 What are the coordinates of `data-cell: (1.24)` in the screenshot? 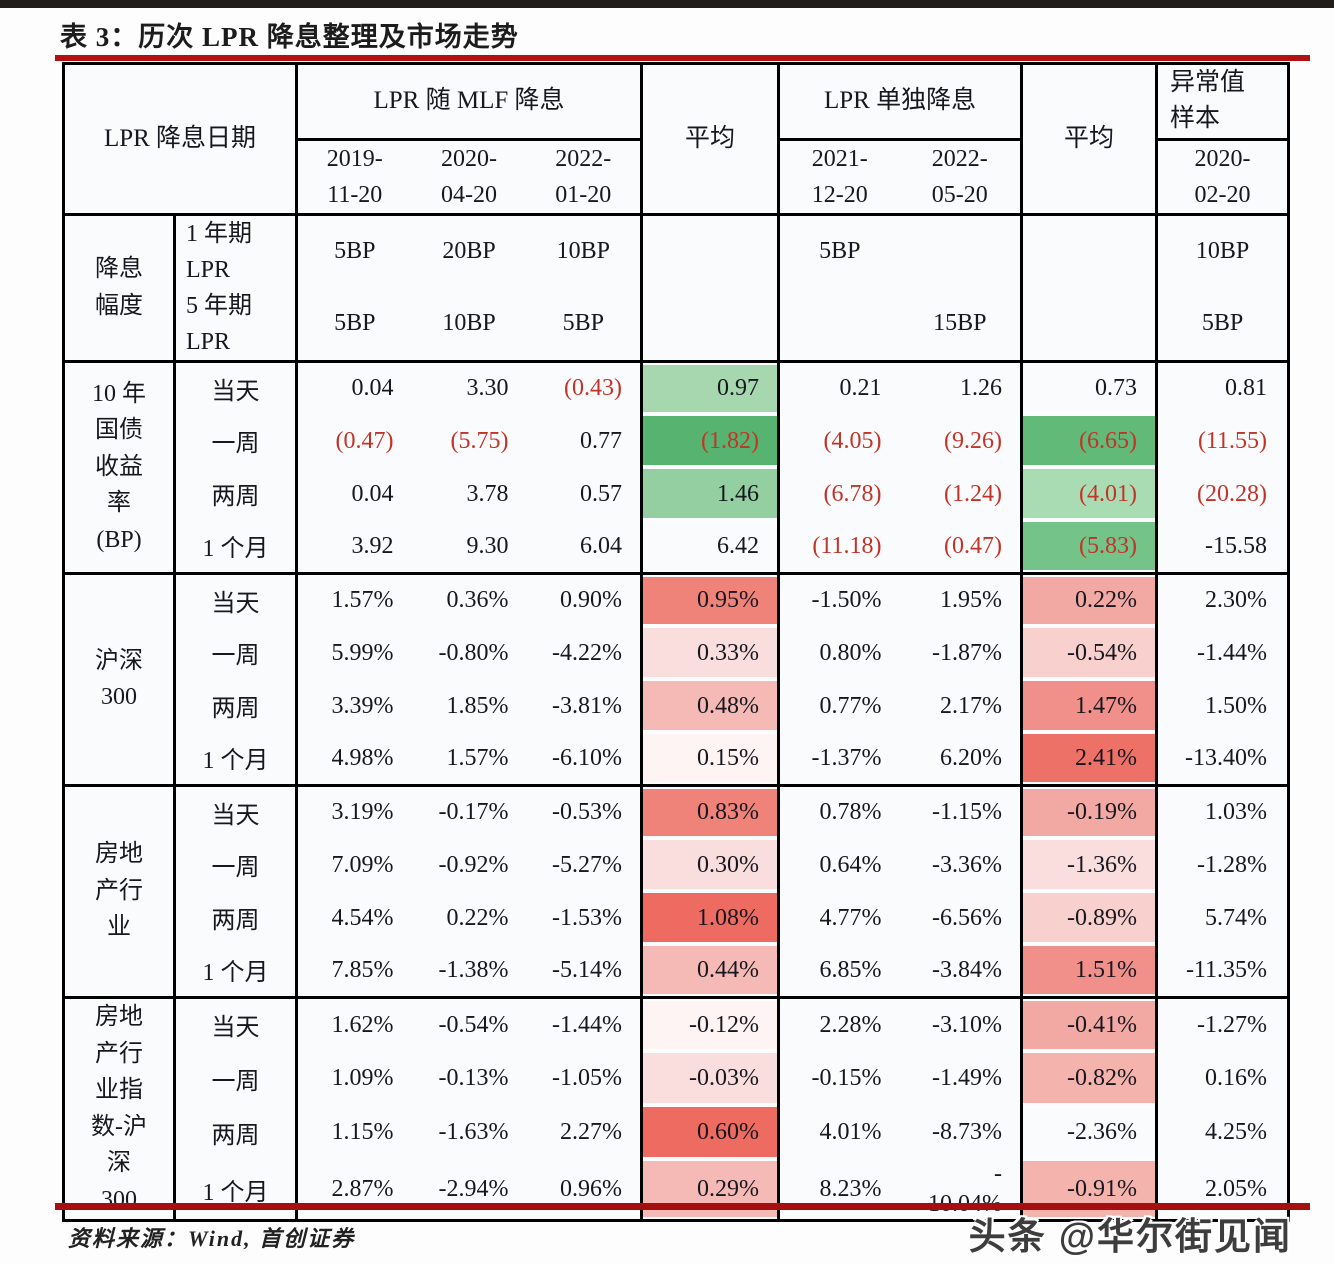 It's located at (961, 493).